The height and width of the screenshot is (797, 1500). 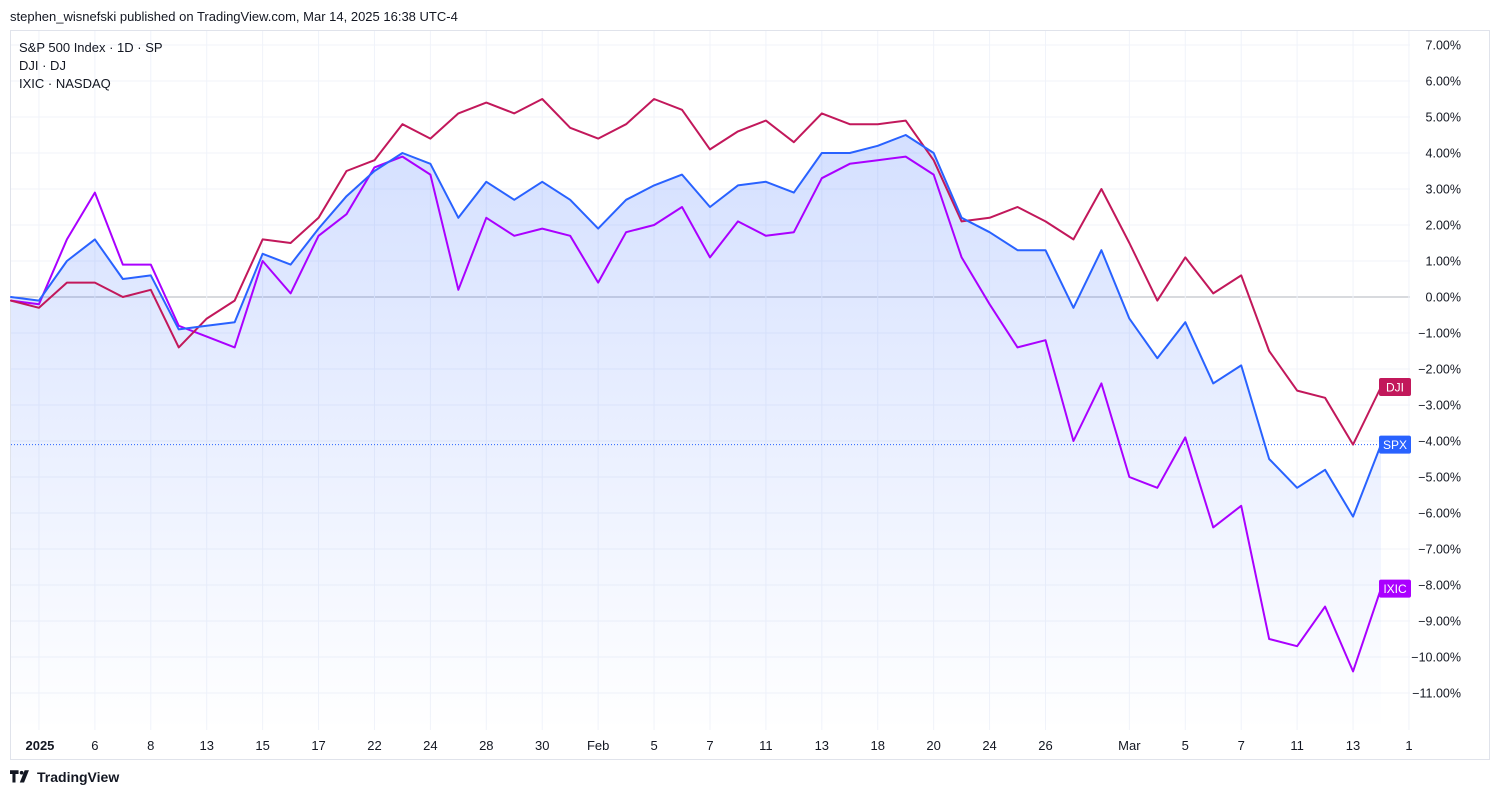 I want to click on x-tick-label: 22, so click(x=374, y=745).